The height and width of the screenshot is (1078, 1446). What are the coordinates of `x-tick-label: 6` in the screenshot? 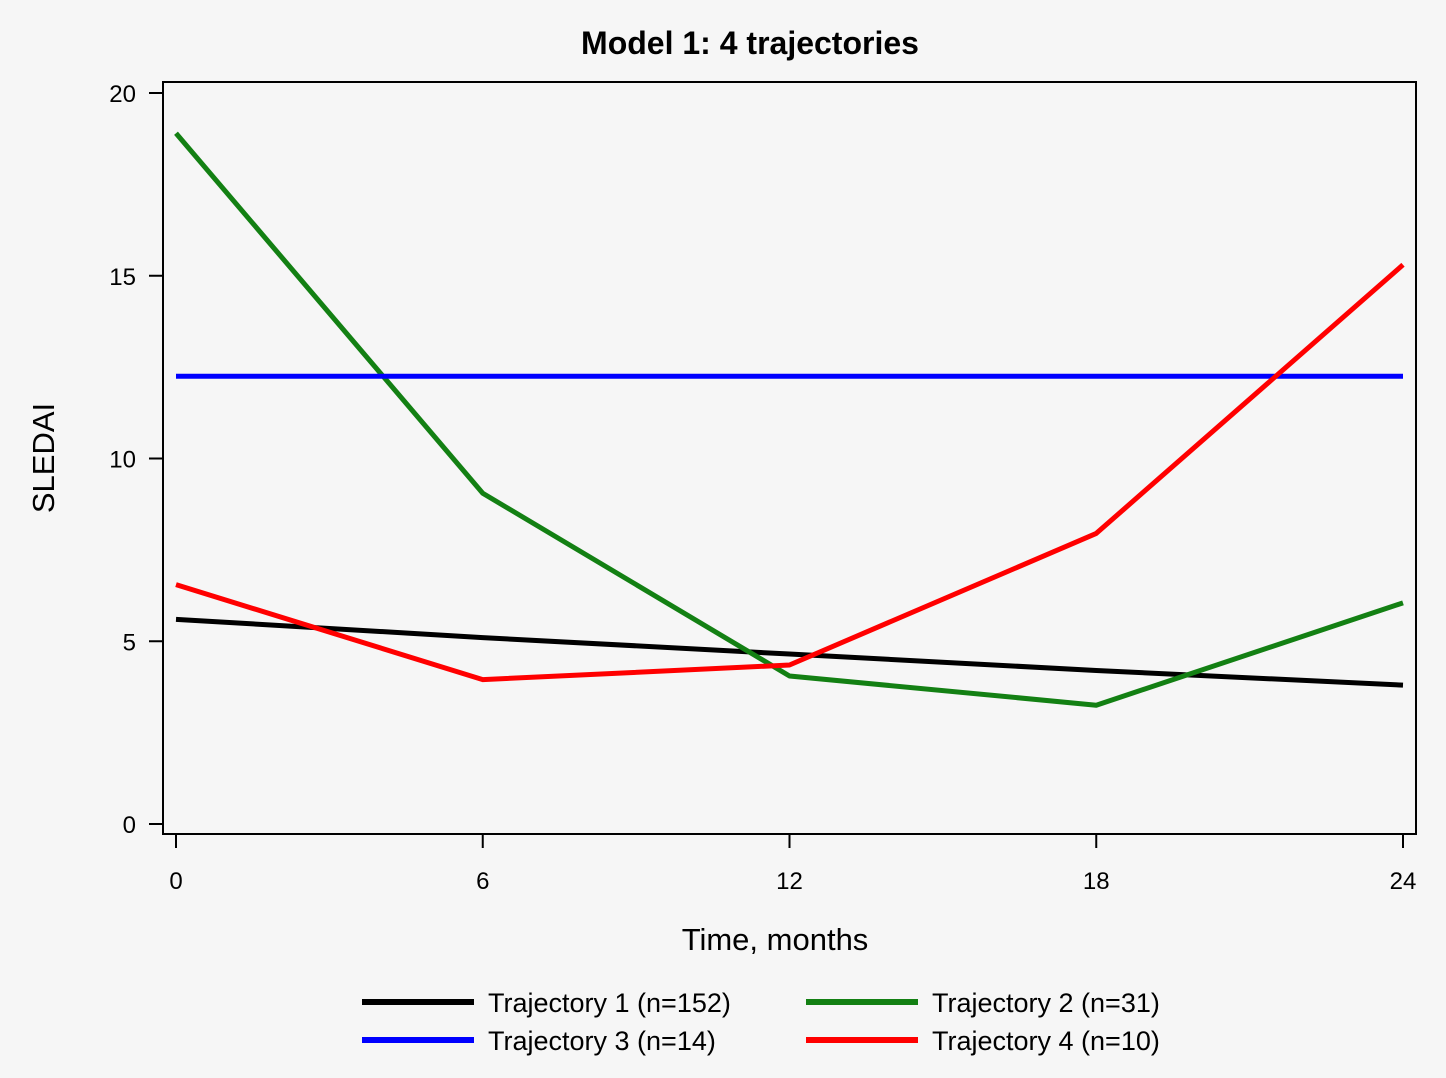 It's located at (482, 881).